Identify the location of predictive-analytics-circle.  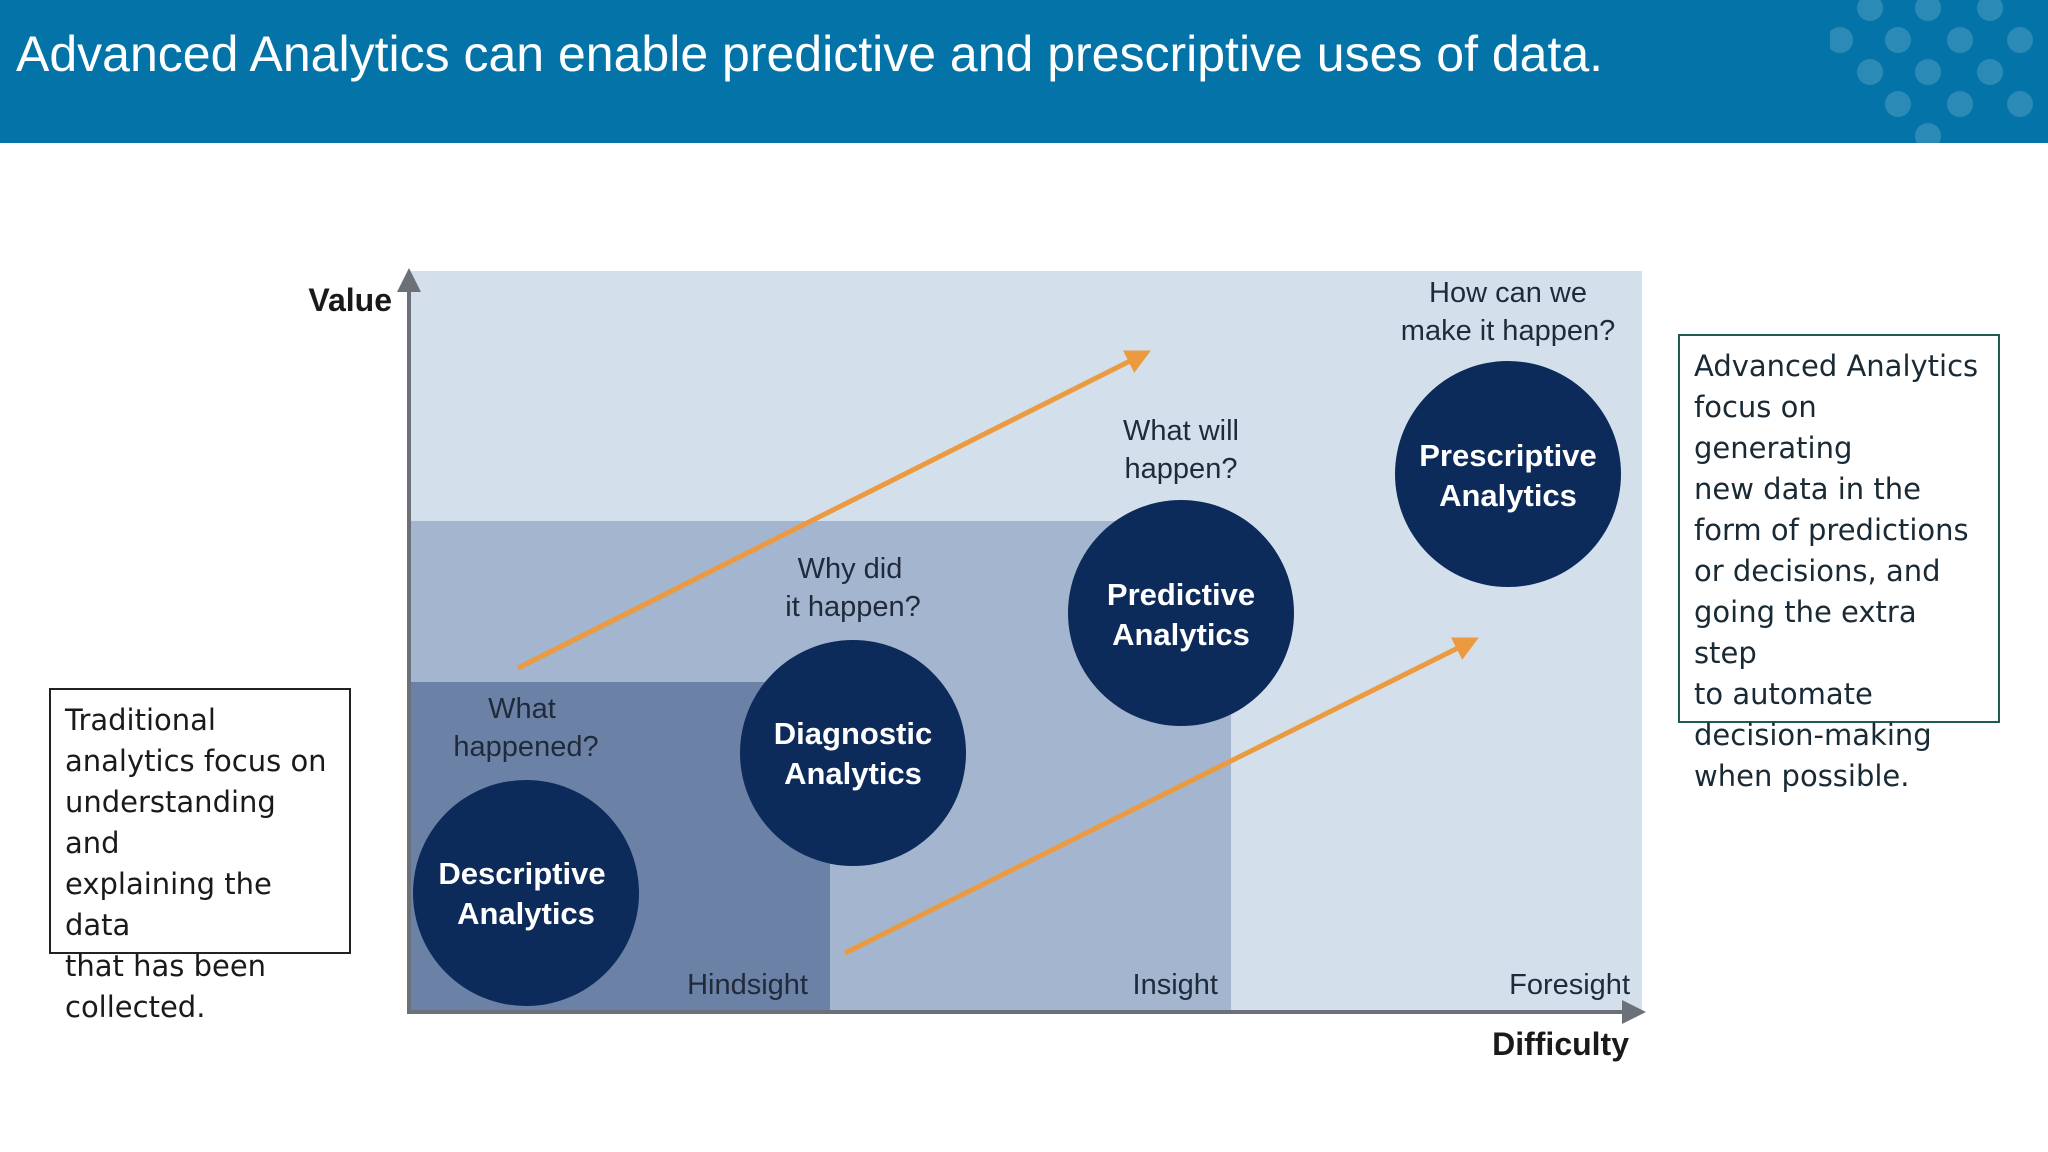
(1181, 613).